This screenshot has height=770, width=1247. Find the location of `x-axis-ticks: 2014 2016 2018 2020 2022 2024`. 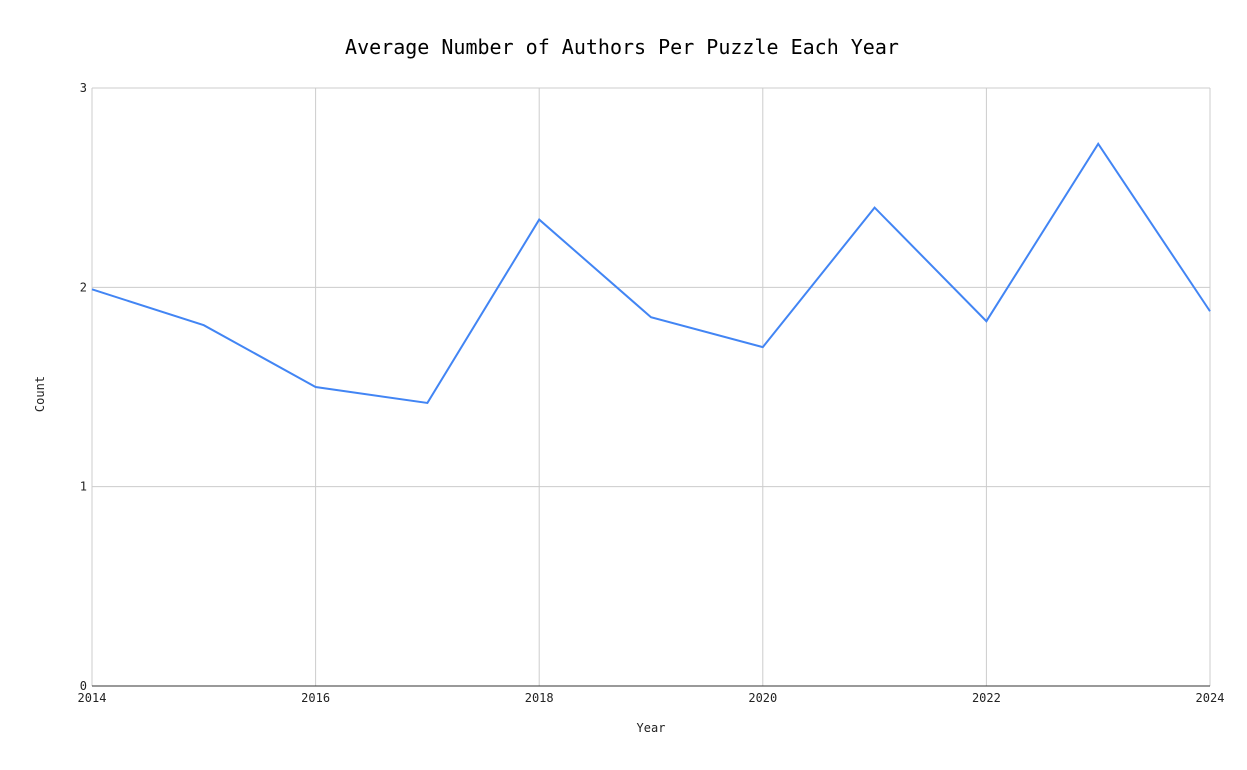

x-axis-ticks: 2014 2016 2018 2020 2022 2024 is located at coordinates (651, 698).